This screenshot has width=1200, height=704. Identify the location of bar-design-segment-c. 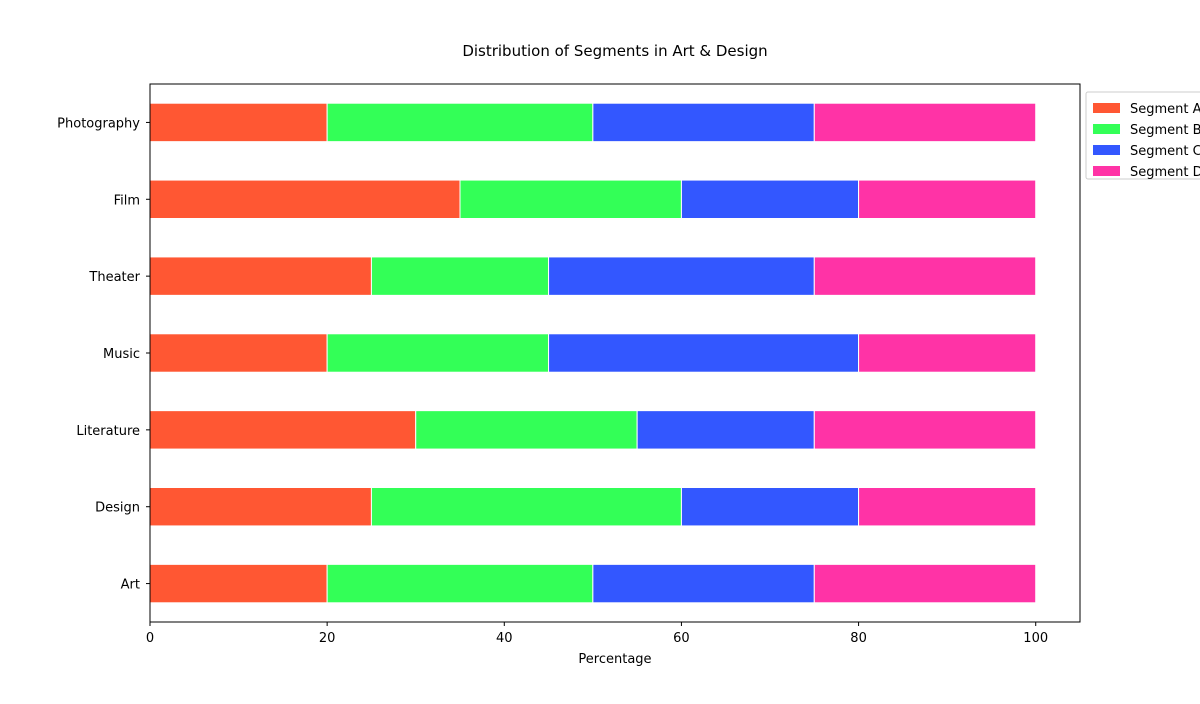
(770, 507).